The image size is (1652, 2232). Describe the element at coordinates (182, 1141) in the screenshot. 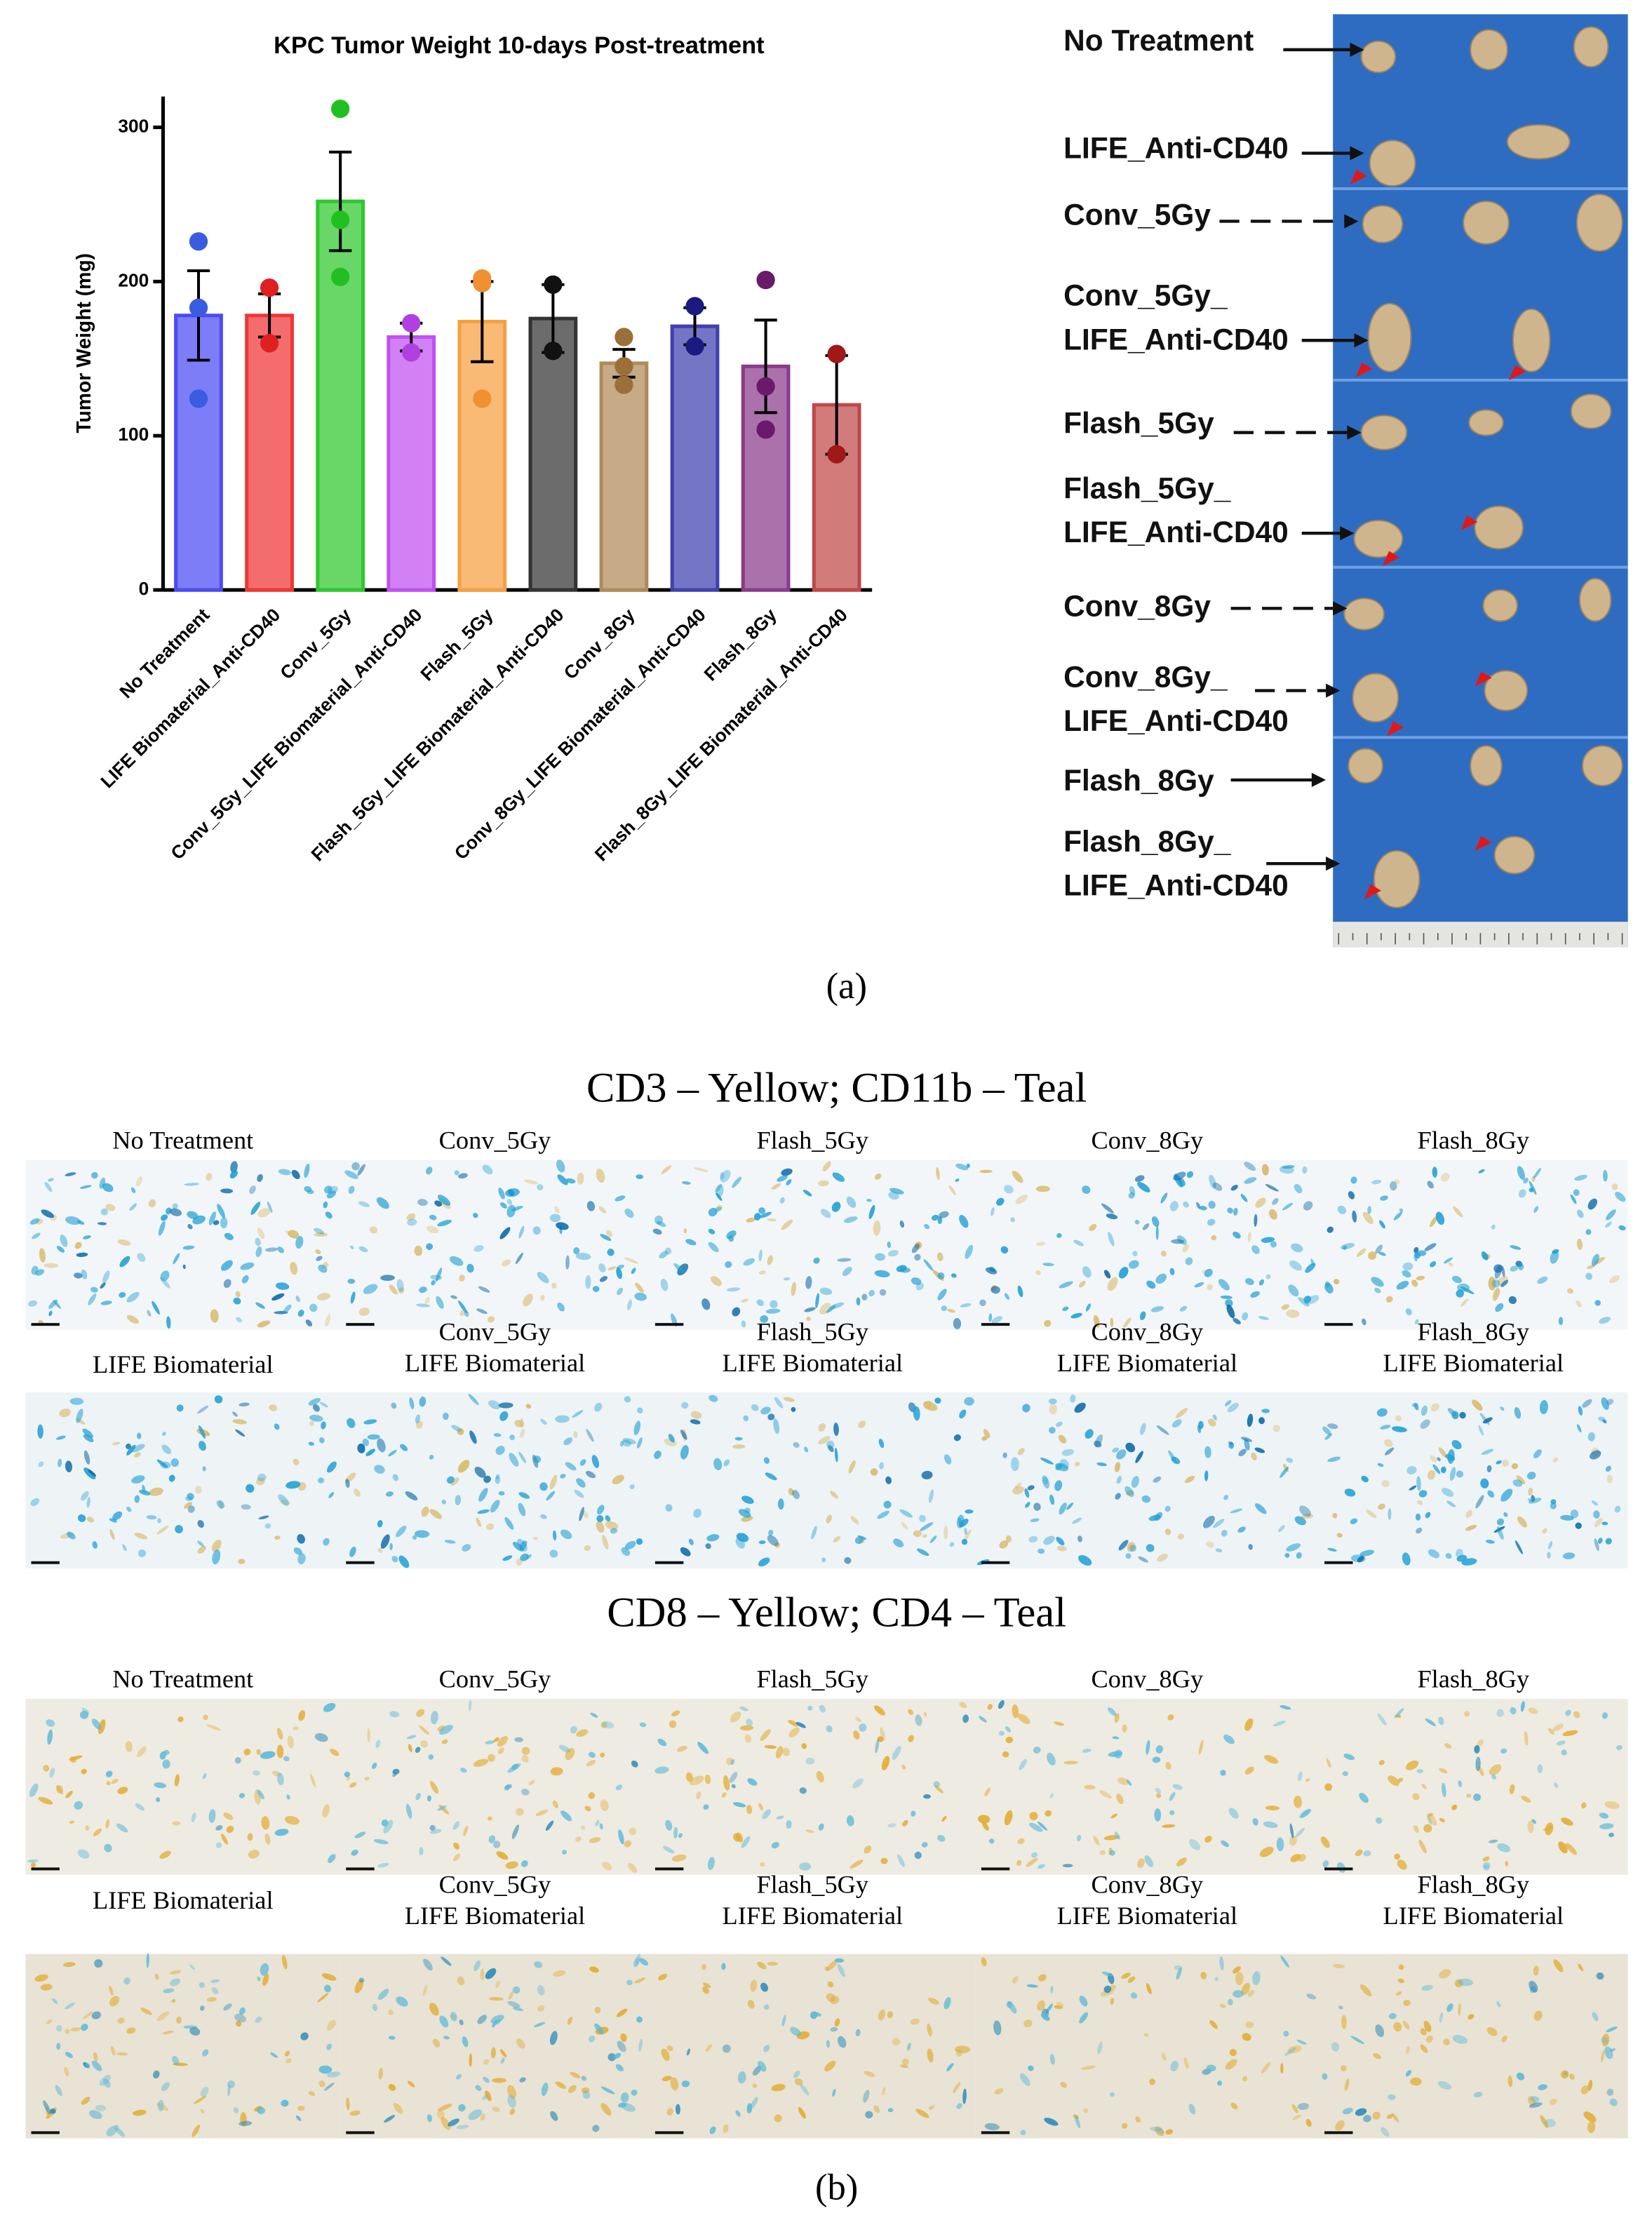

I see `tile-label-line: No Treatment` at that location.